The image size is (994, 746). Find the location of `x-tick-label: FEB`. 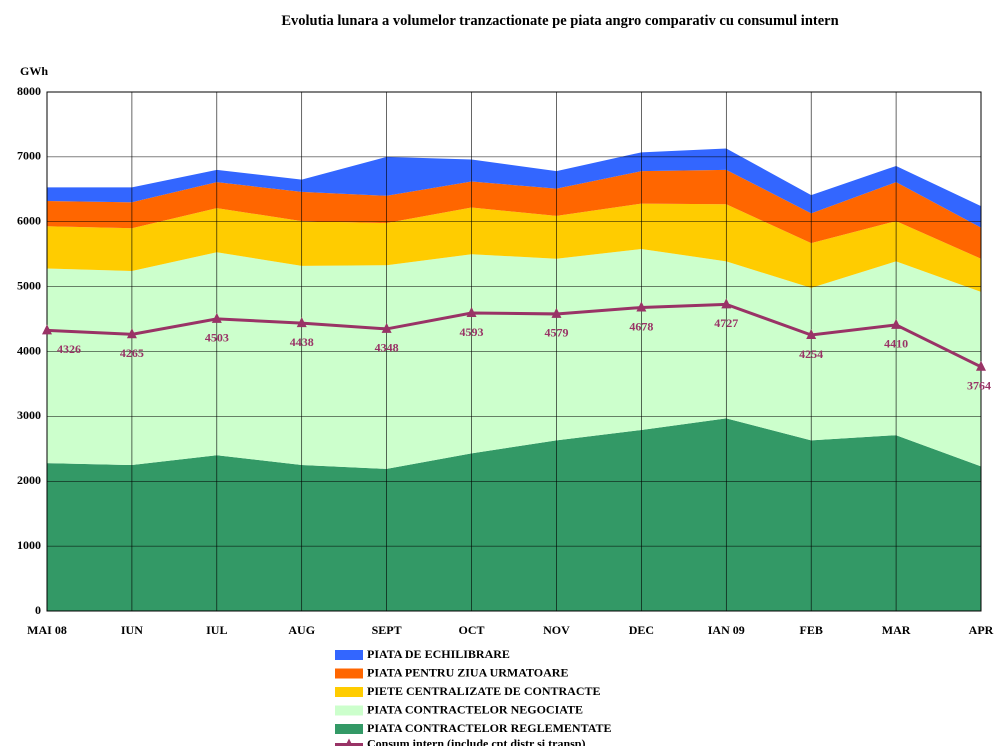

x-tick-label: FEB is located at coordinates (811, 630).